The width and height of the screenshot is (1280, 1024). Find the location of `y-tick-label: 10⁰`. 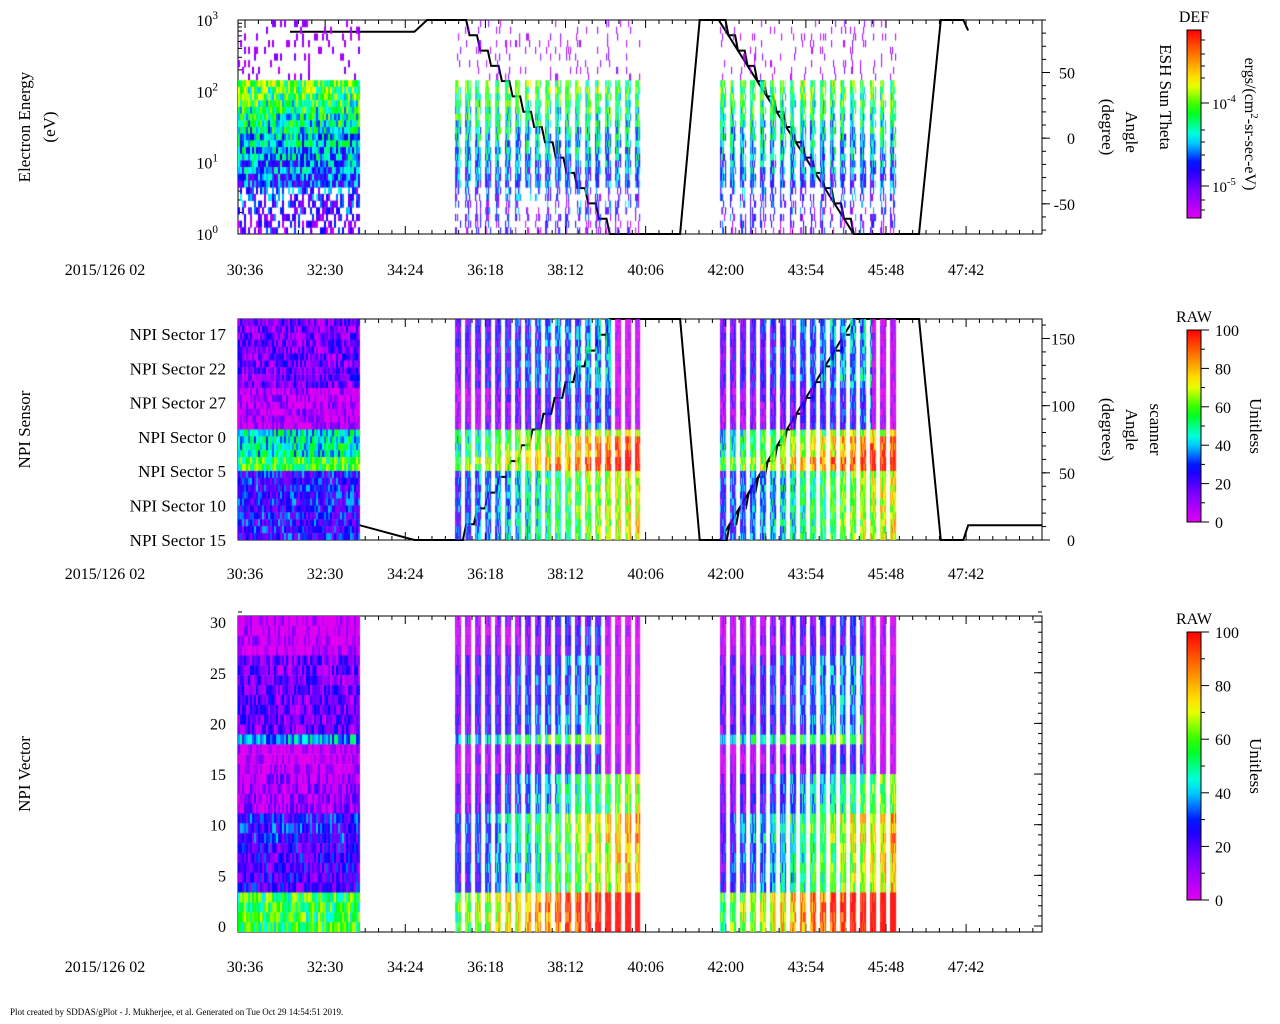

y-tick-label: 10⁰ is located at coordinates (207, 234).